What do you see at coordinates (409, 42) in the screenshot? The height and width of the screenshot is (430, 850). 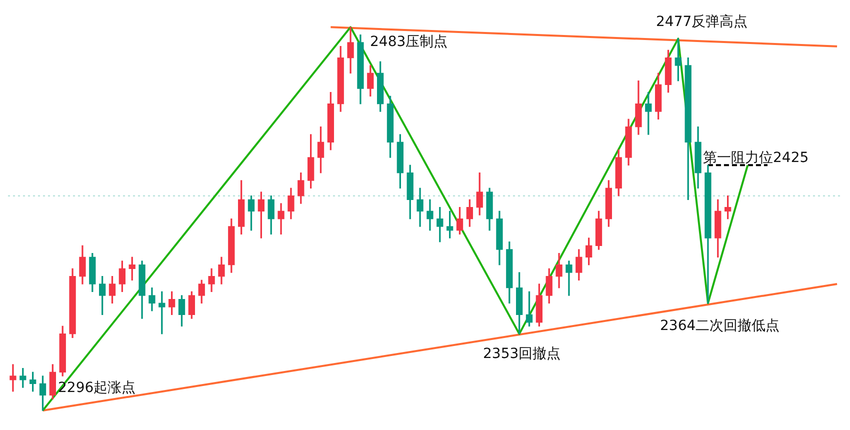 I see `annotation: 2483压制点` at bounding box center [409, 42].